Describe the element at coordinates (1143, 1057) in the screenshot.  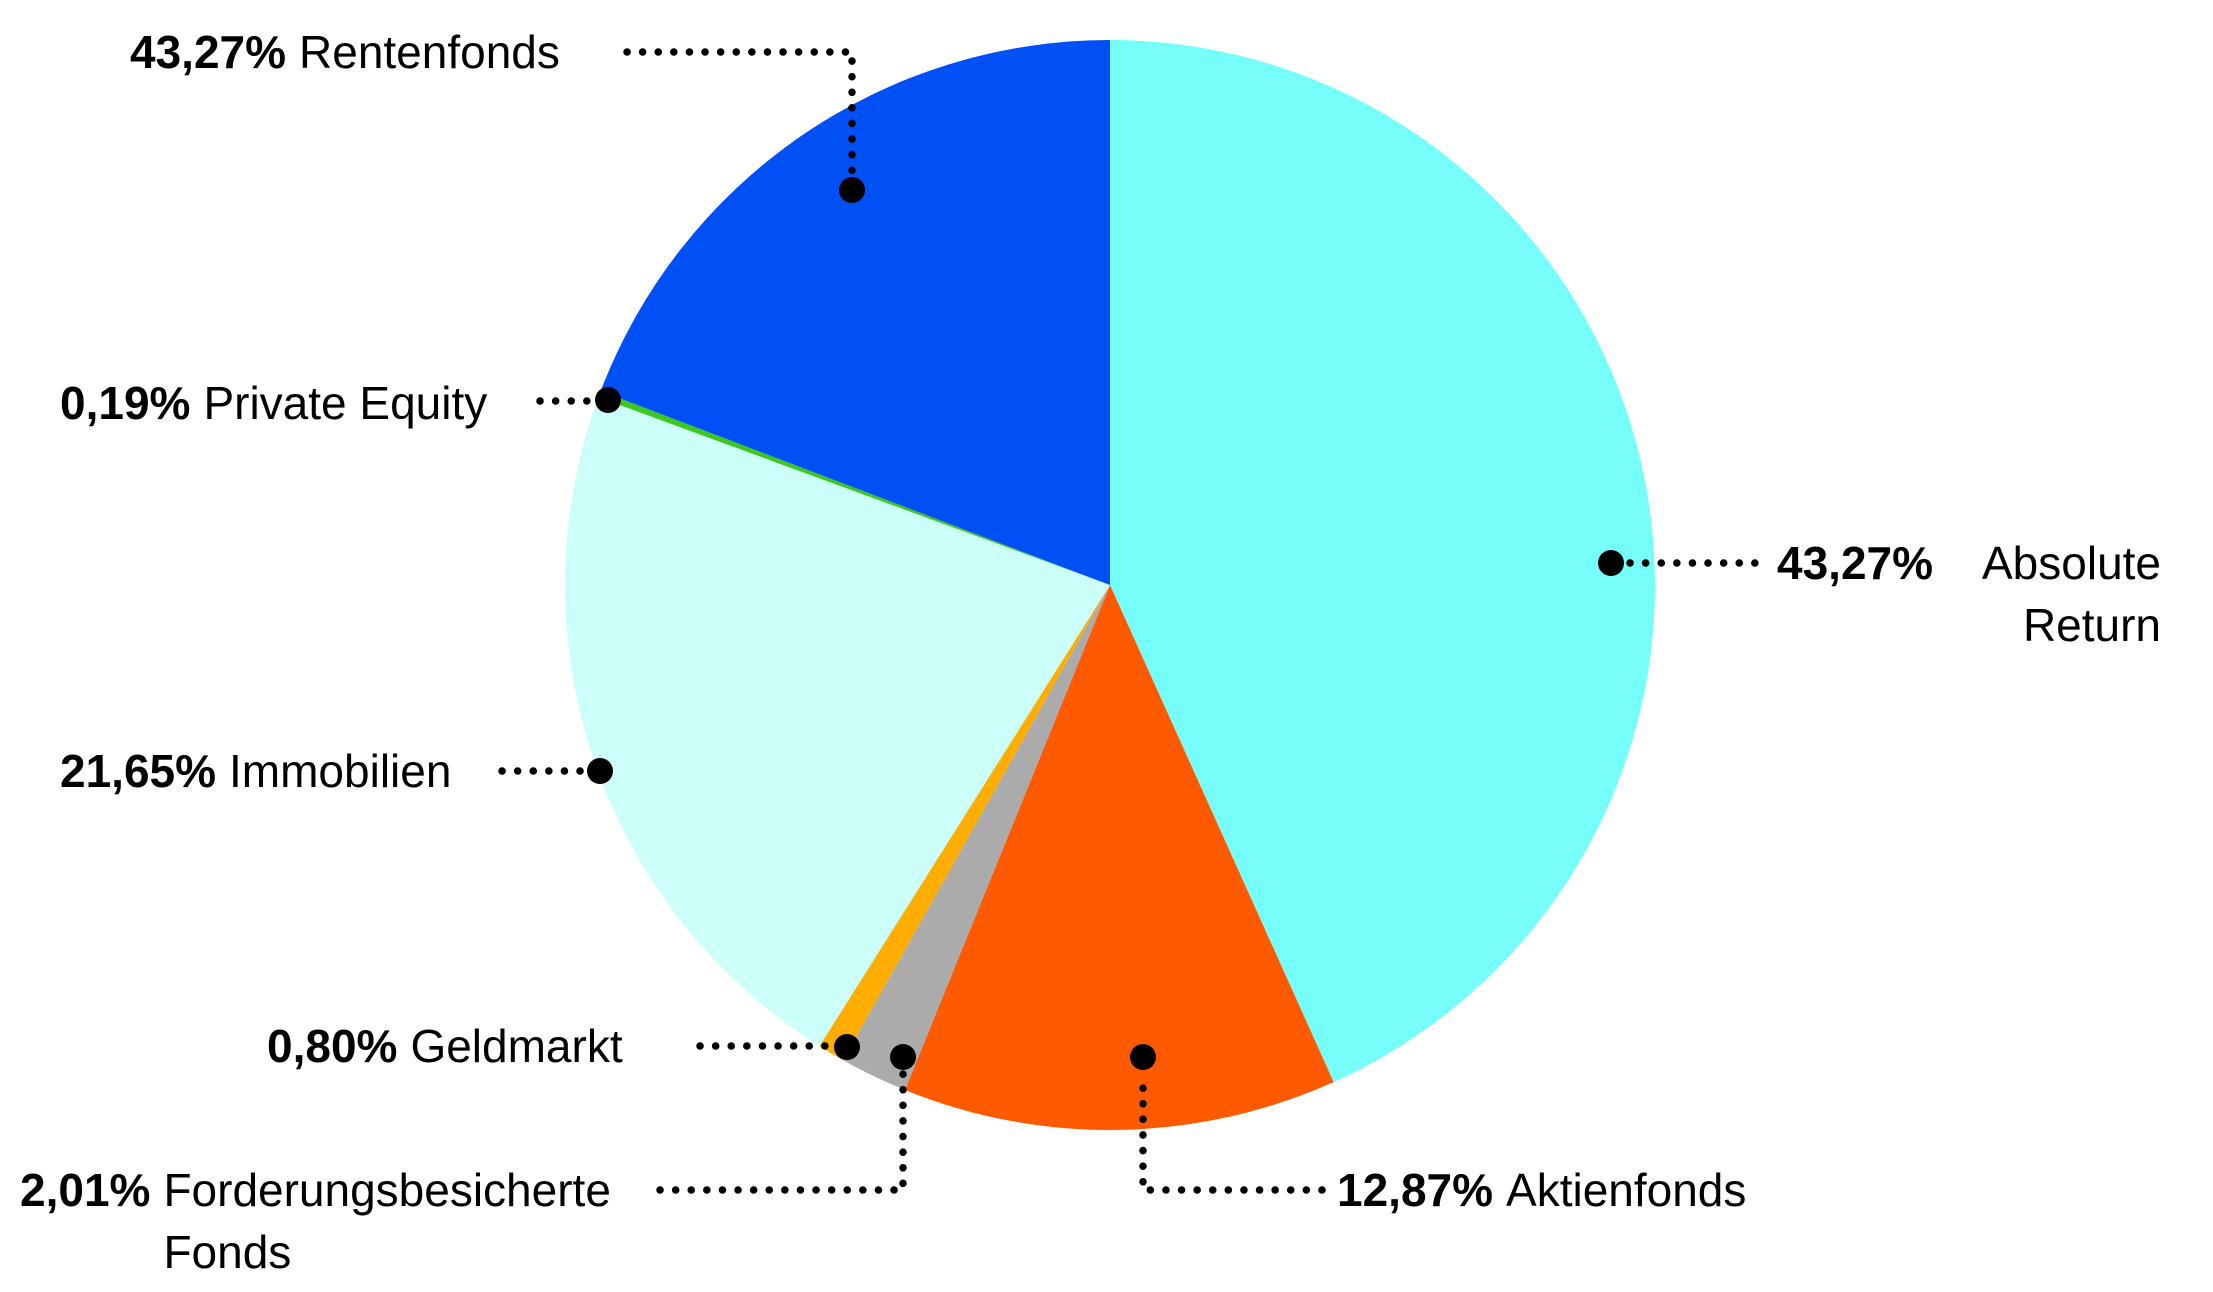
I see `marker-dot-aktienfonds` at that location.